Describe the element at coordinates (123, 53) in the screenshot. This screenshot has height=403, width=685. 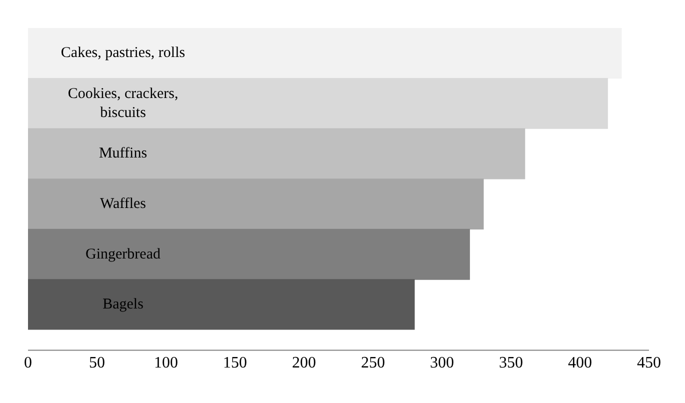
I see `y-tick-label: Cakes, pastries, rolls` at that location.